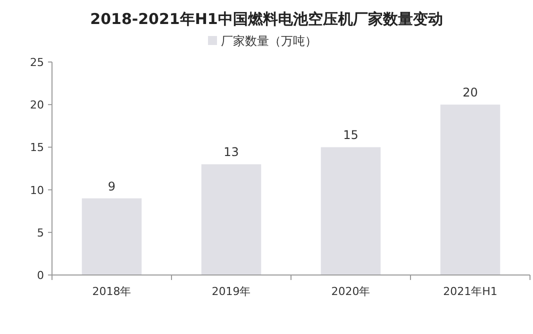 The image size is (533, 334). Describe the element at coordinates (262, 41) in the screenshot. I see `legend: 厂家数量（万吨）` at that location.